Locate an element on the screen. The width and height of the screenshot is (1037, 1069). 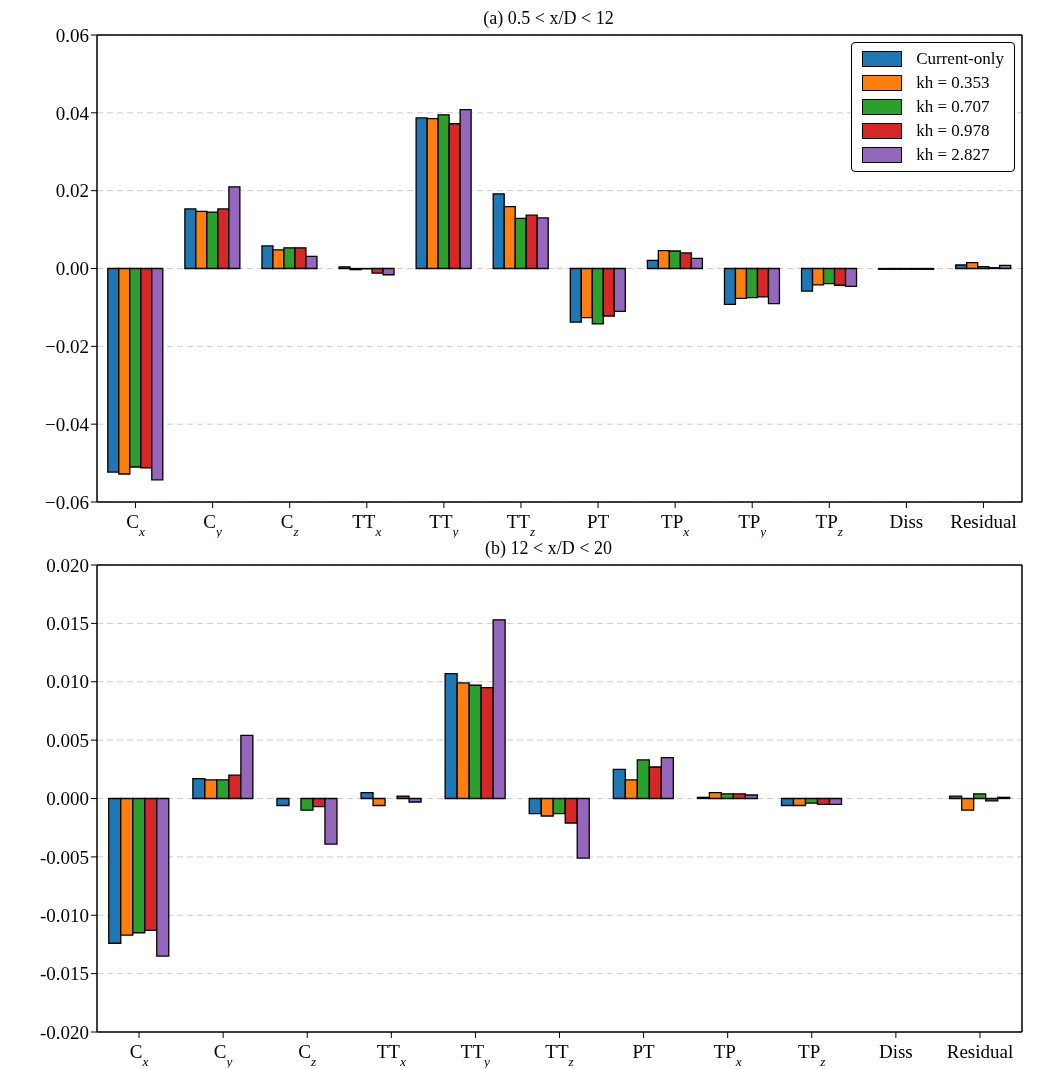
y-tick-label: 0.06 is located at coordinates (72, 35).